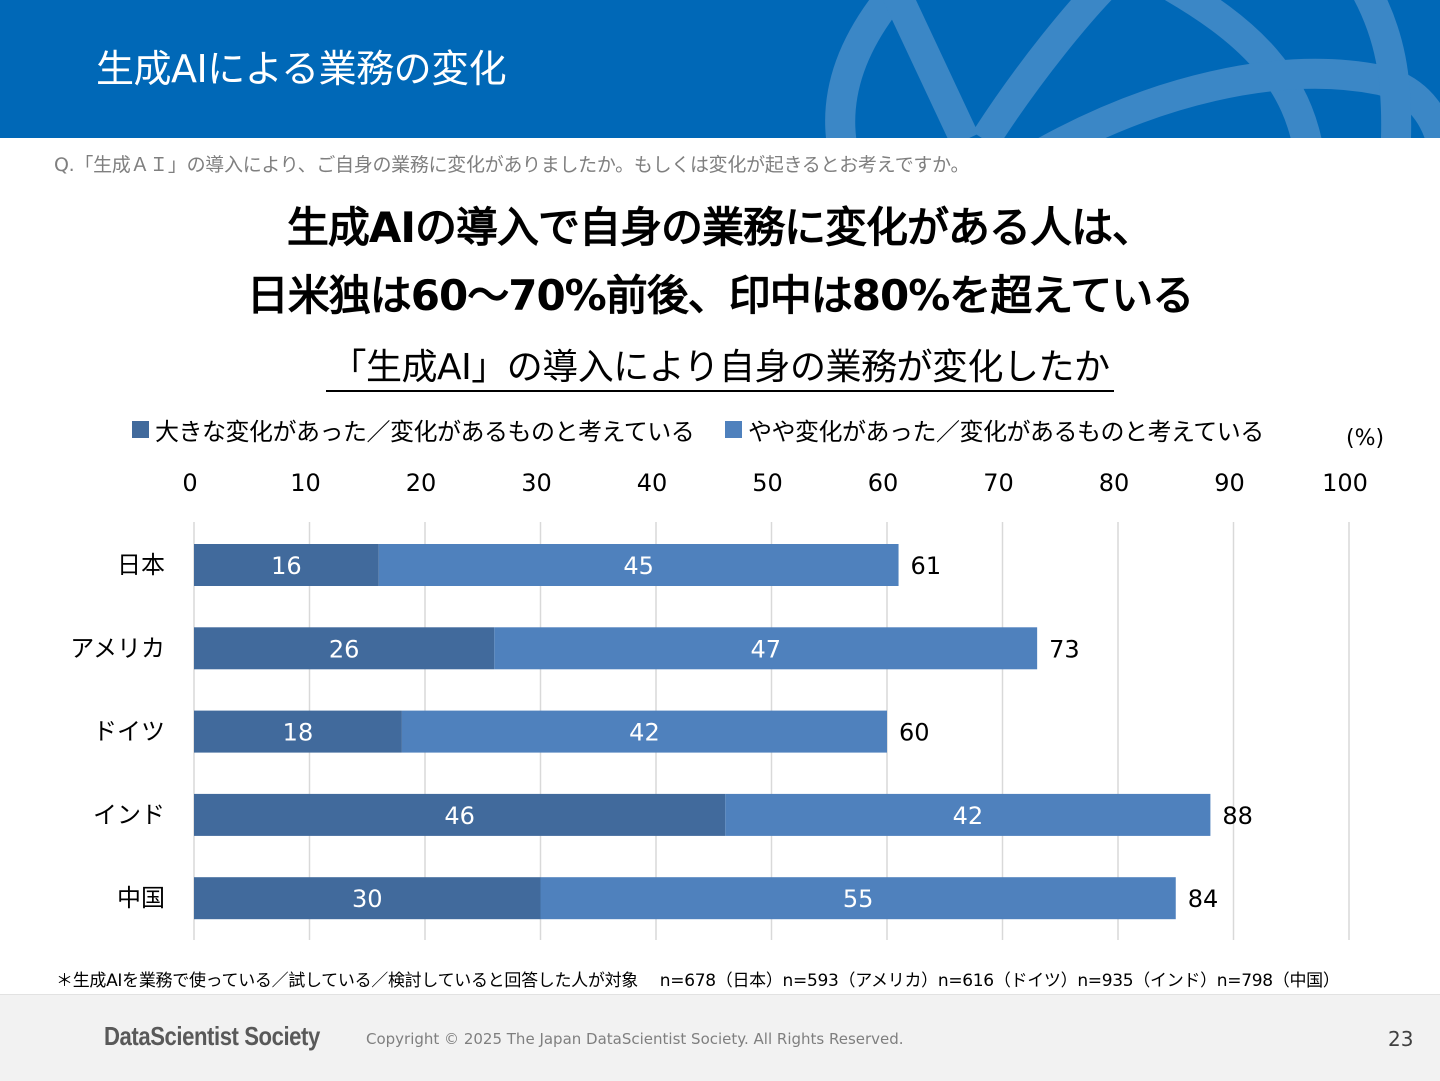 Image resolution: width=1440 pixels, height=1081 pixels. I want to click on x-tick-label: 100, so click(1345, 483).